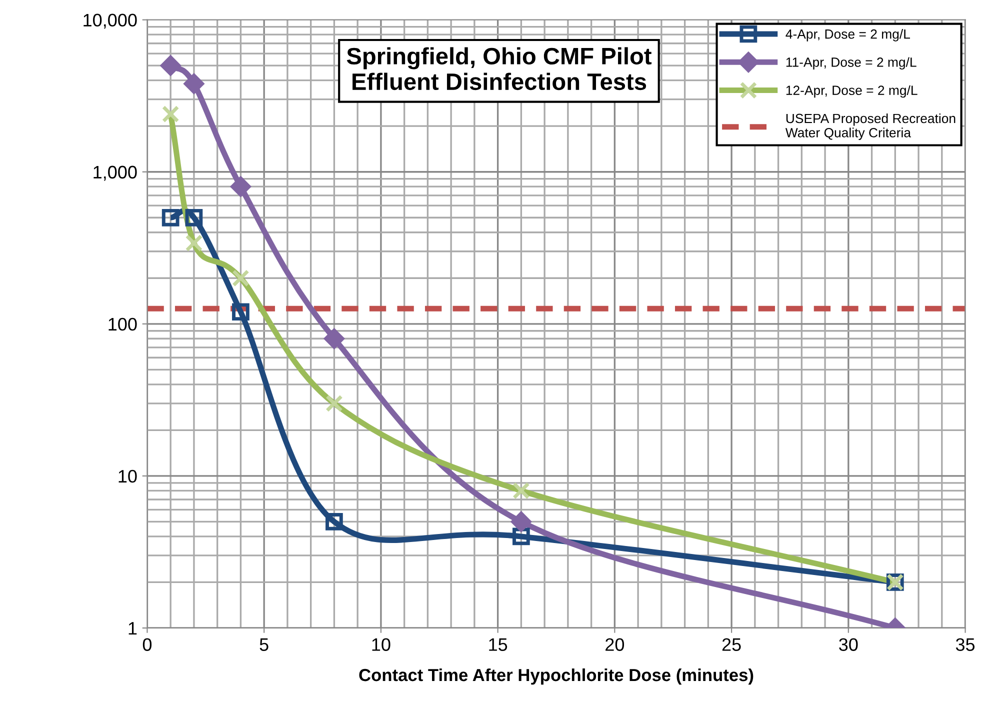  What do you see at coordinates (870, 126) in the screenshot?
I see `legend-label: USEPA Proposed Recreation Water Quality Criteria` at bounding box center [870, 126].